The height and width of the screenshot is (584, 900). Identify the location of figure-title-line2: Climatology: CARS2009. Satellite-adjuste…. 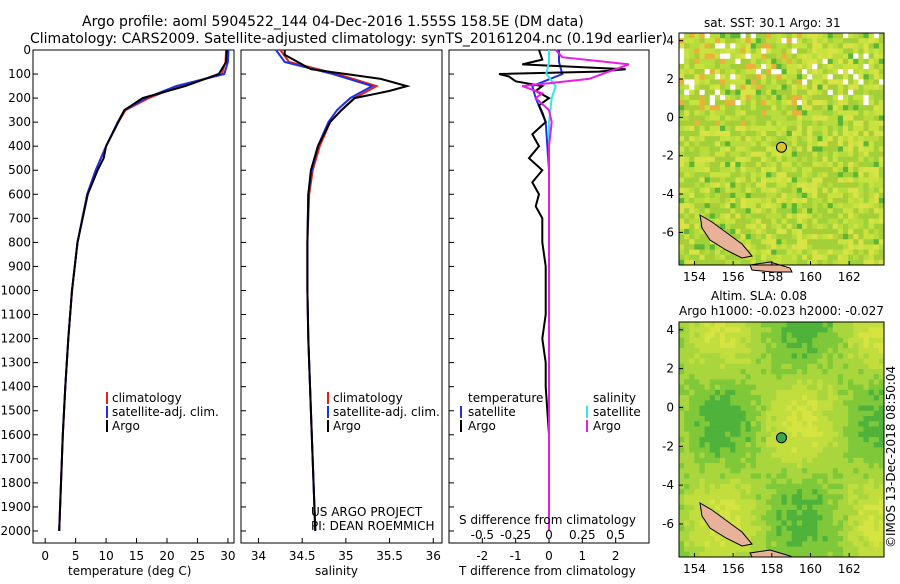
(348, 39).